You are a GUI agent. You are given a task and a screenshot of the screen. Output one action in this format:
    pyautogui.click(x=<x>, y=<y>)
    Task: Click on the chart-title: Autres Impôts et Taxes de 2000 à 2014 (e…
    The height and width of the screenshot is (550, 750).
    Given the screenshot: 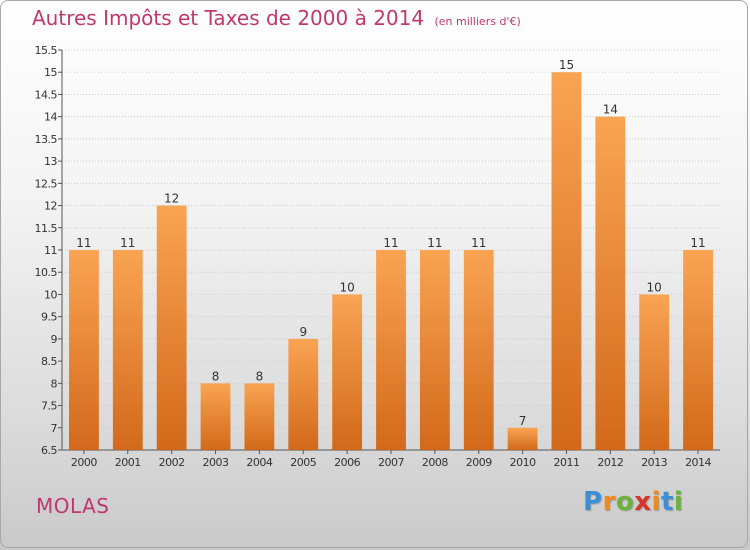 What is the action you would take?
    pyautogui.click(x=276, y=18)
    